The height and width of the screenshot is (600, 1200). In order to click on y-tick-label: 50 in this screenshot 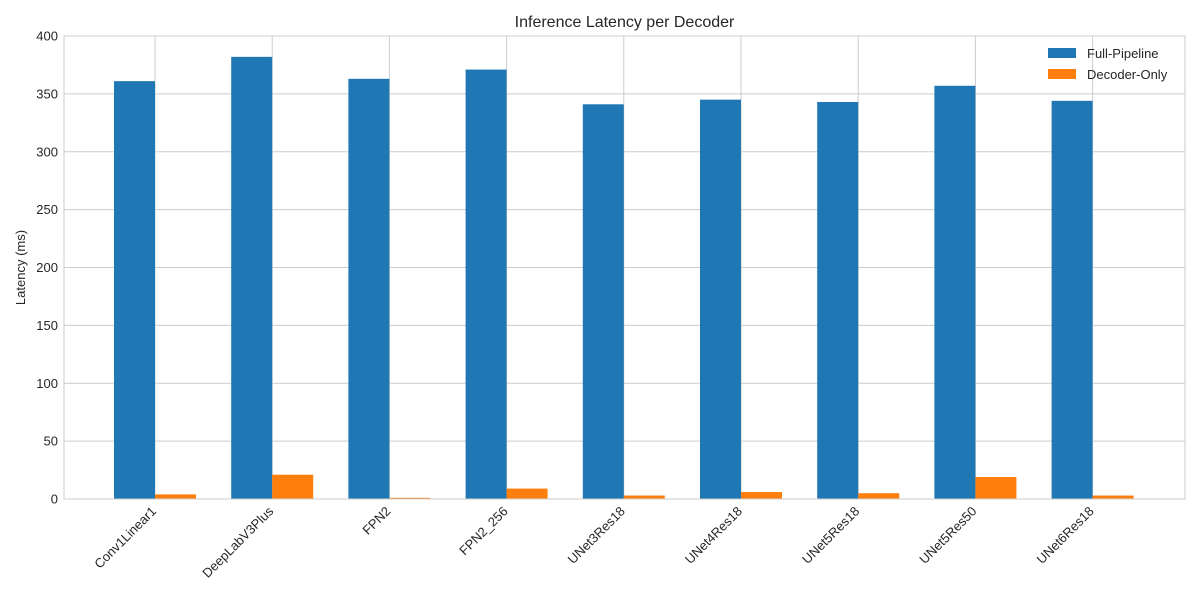, I will do `click(51, 441)`.